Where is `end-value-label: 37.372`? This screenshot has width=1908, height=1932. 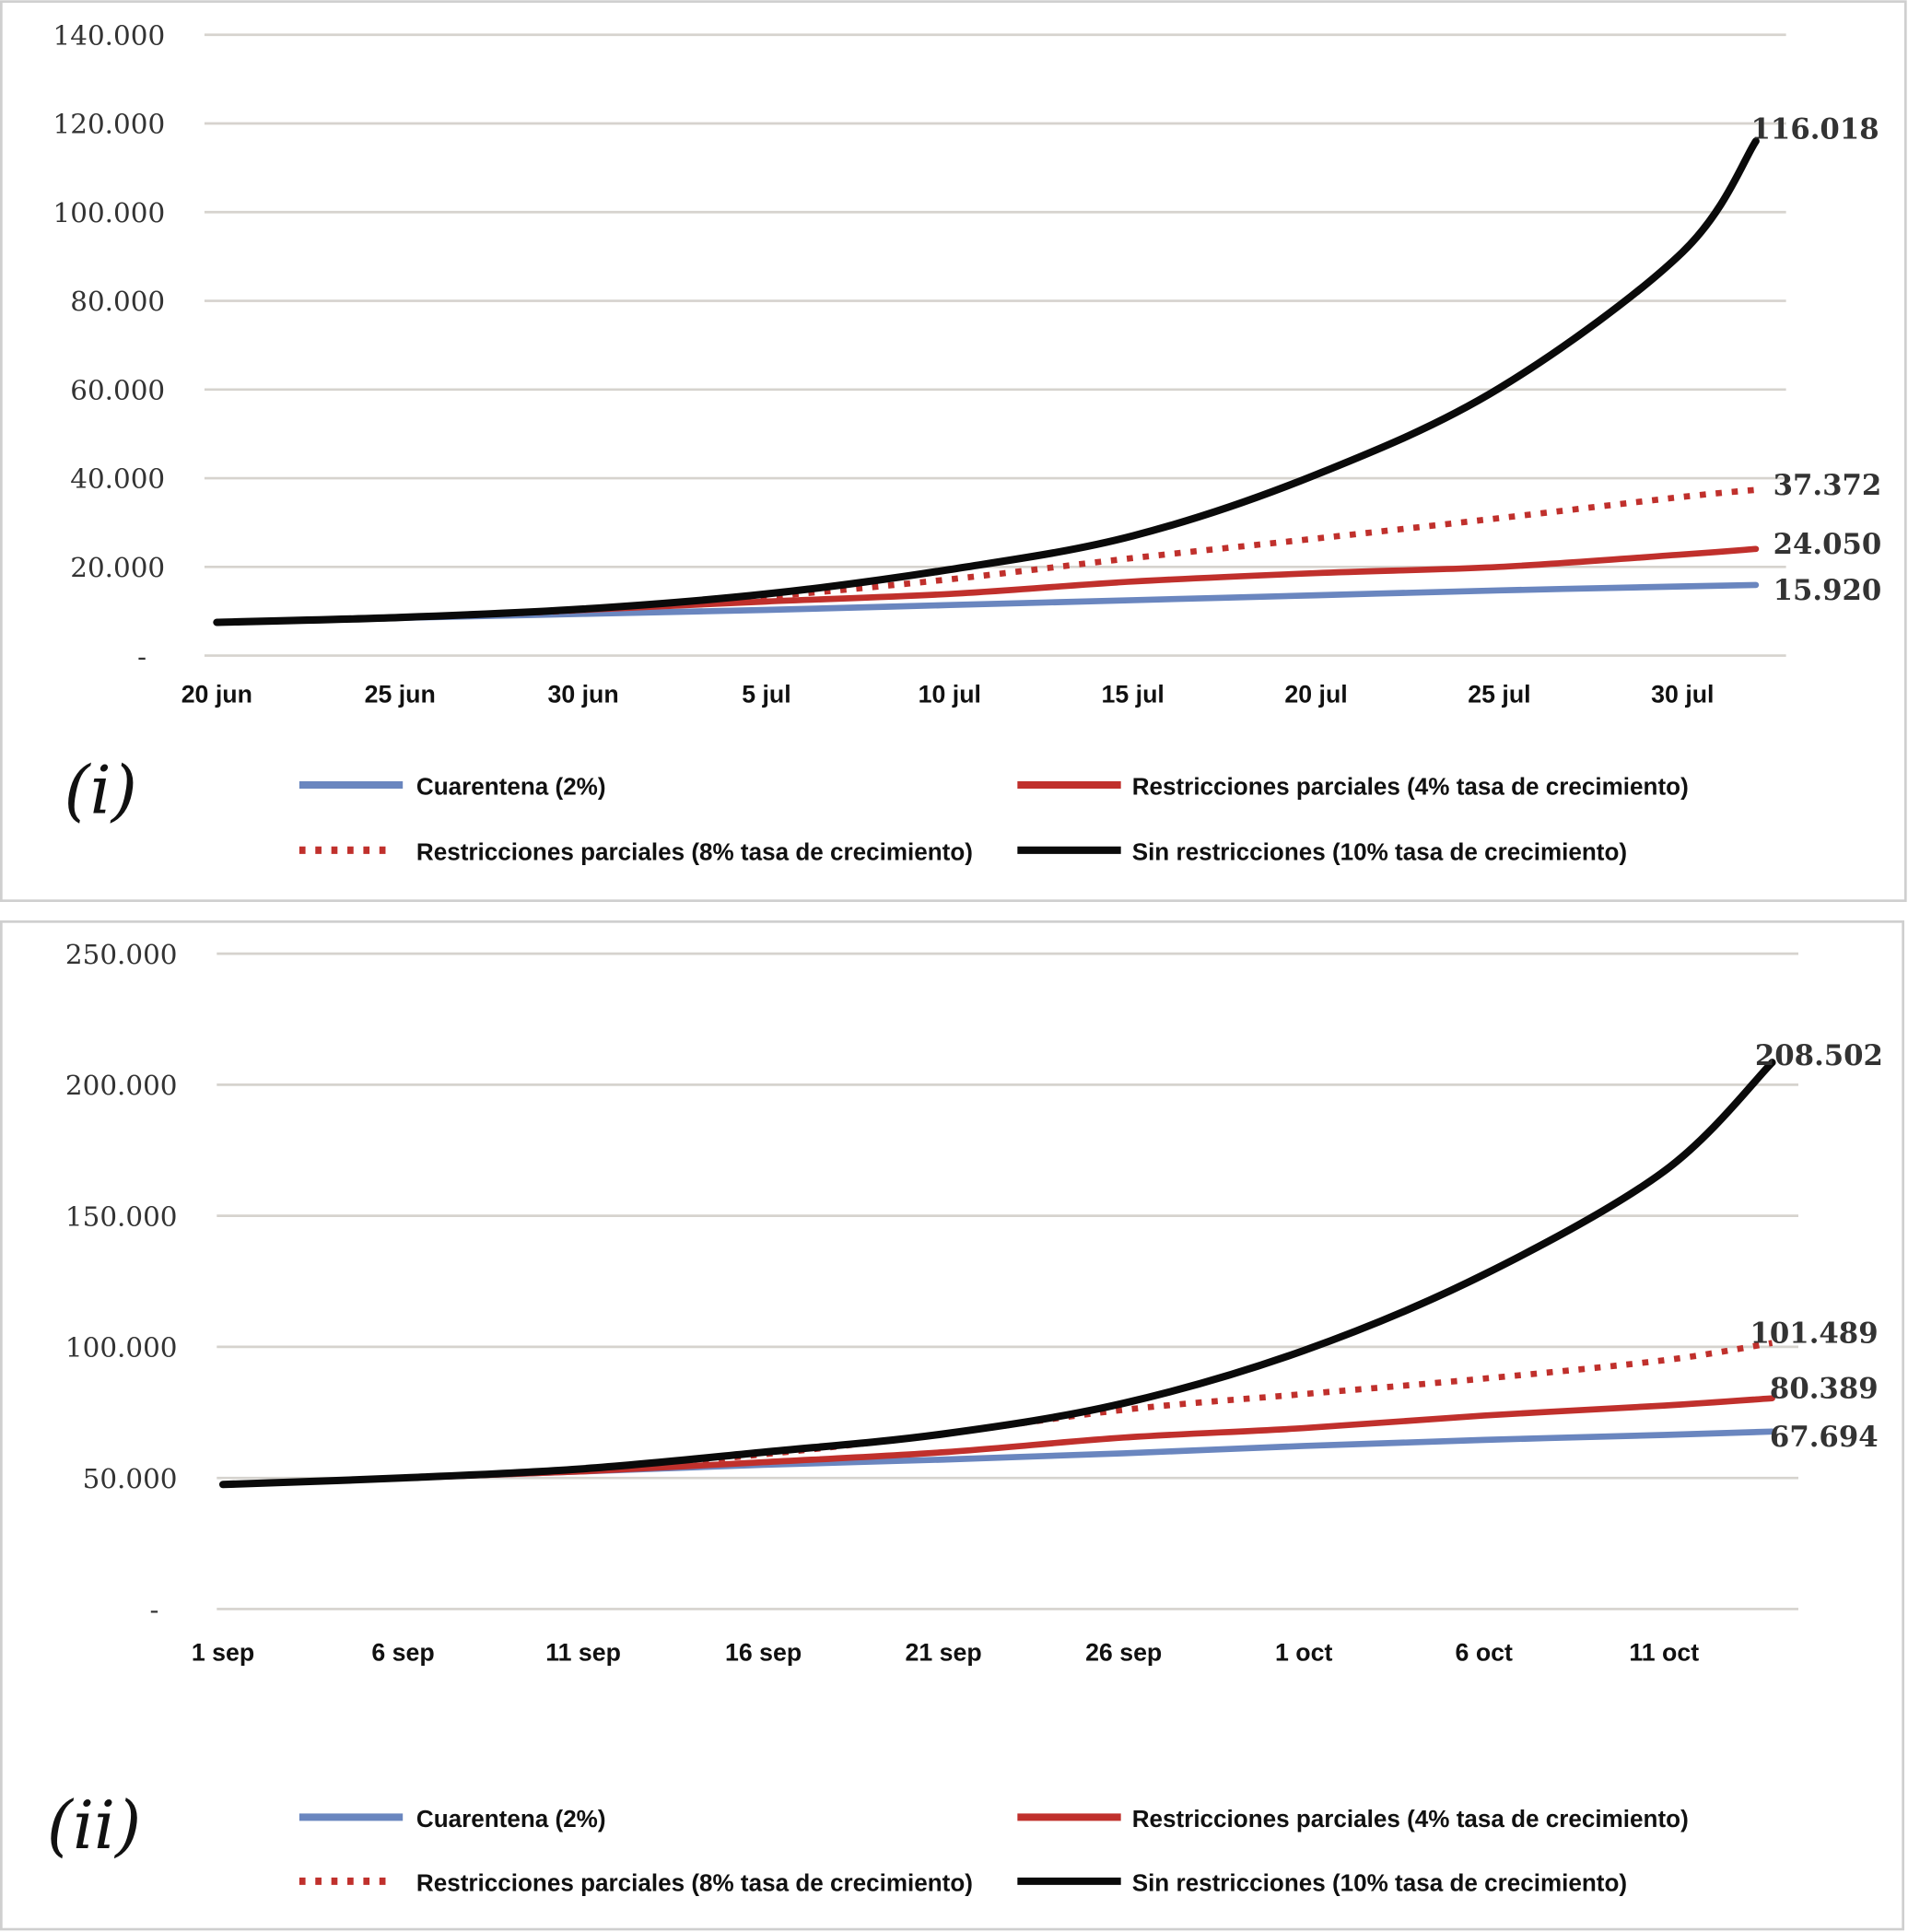 end-value-label: 37.372 is located at coordinates (1828, 485).